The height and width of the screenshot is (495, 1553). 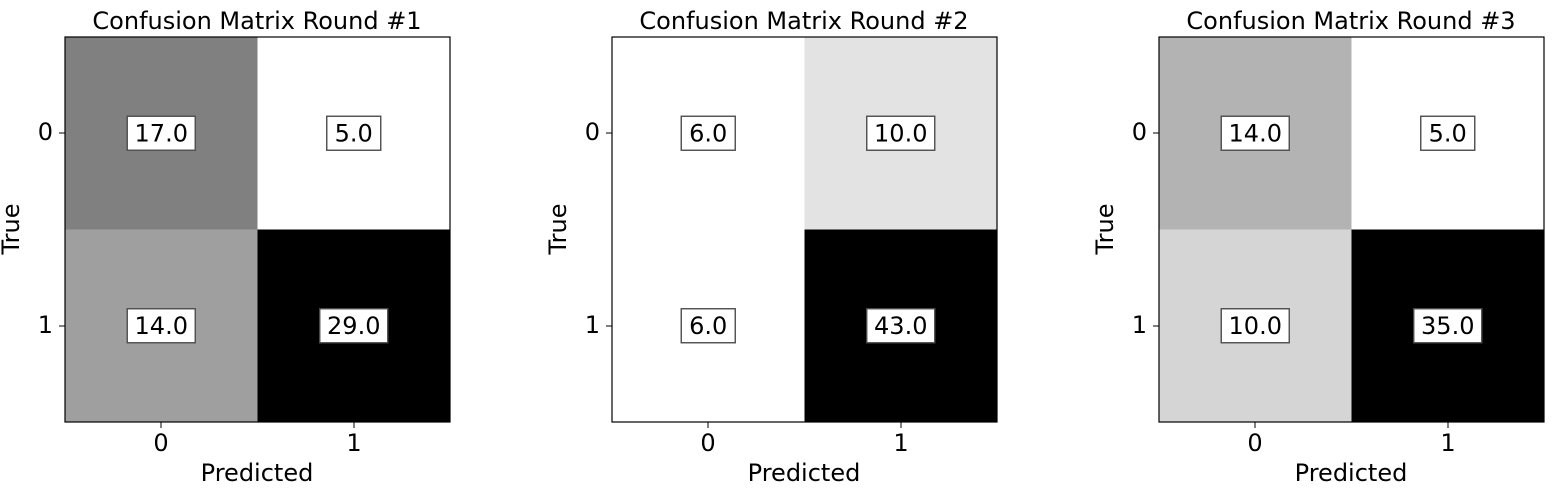 I want to click on cell-value-label: 35.0, so click(x=1447, y=326).